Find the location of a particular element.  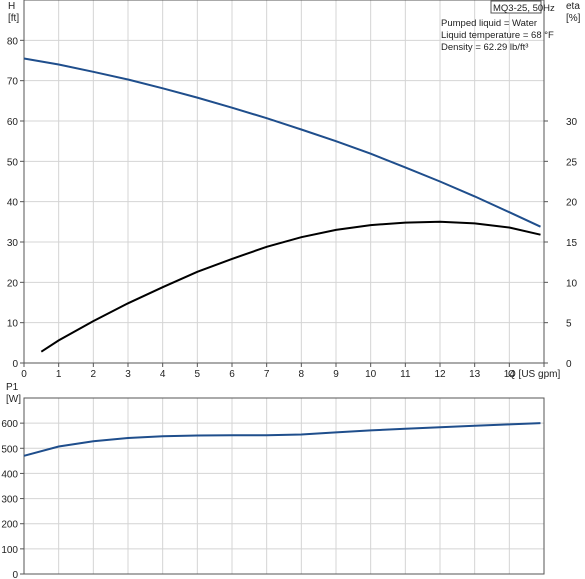

x-tick-label: 6 is located at coordinates (232, 374).